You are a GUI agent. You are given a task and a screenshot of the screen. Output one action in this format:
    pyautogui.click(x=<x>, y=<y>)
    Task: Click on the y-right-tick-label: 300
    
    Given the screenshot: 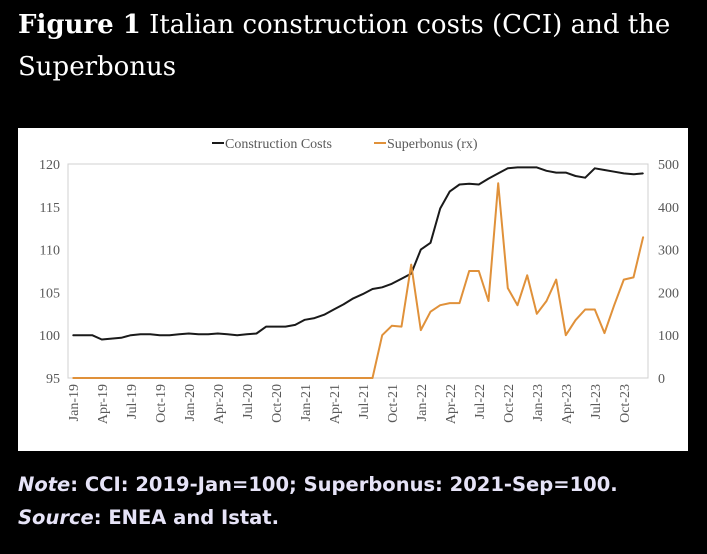 What is the action you would take?
    pyautogui.click(x=668, y=251)
    